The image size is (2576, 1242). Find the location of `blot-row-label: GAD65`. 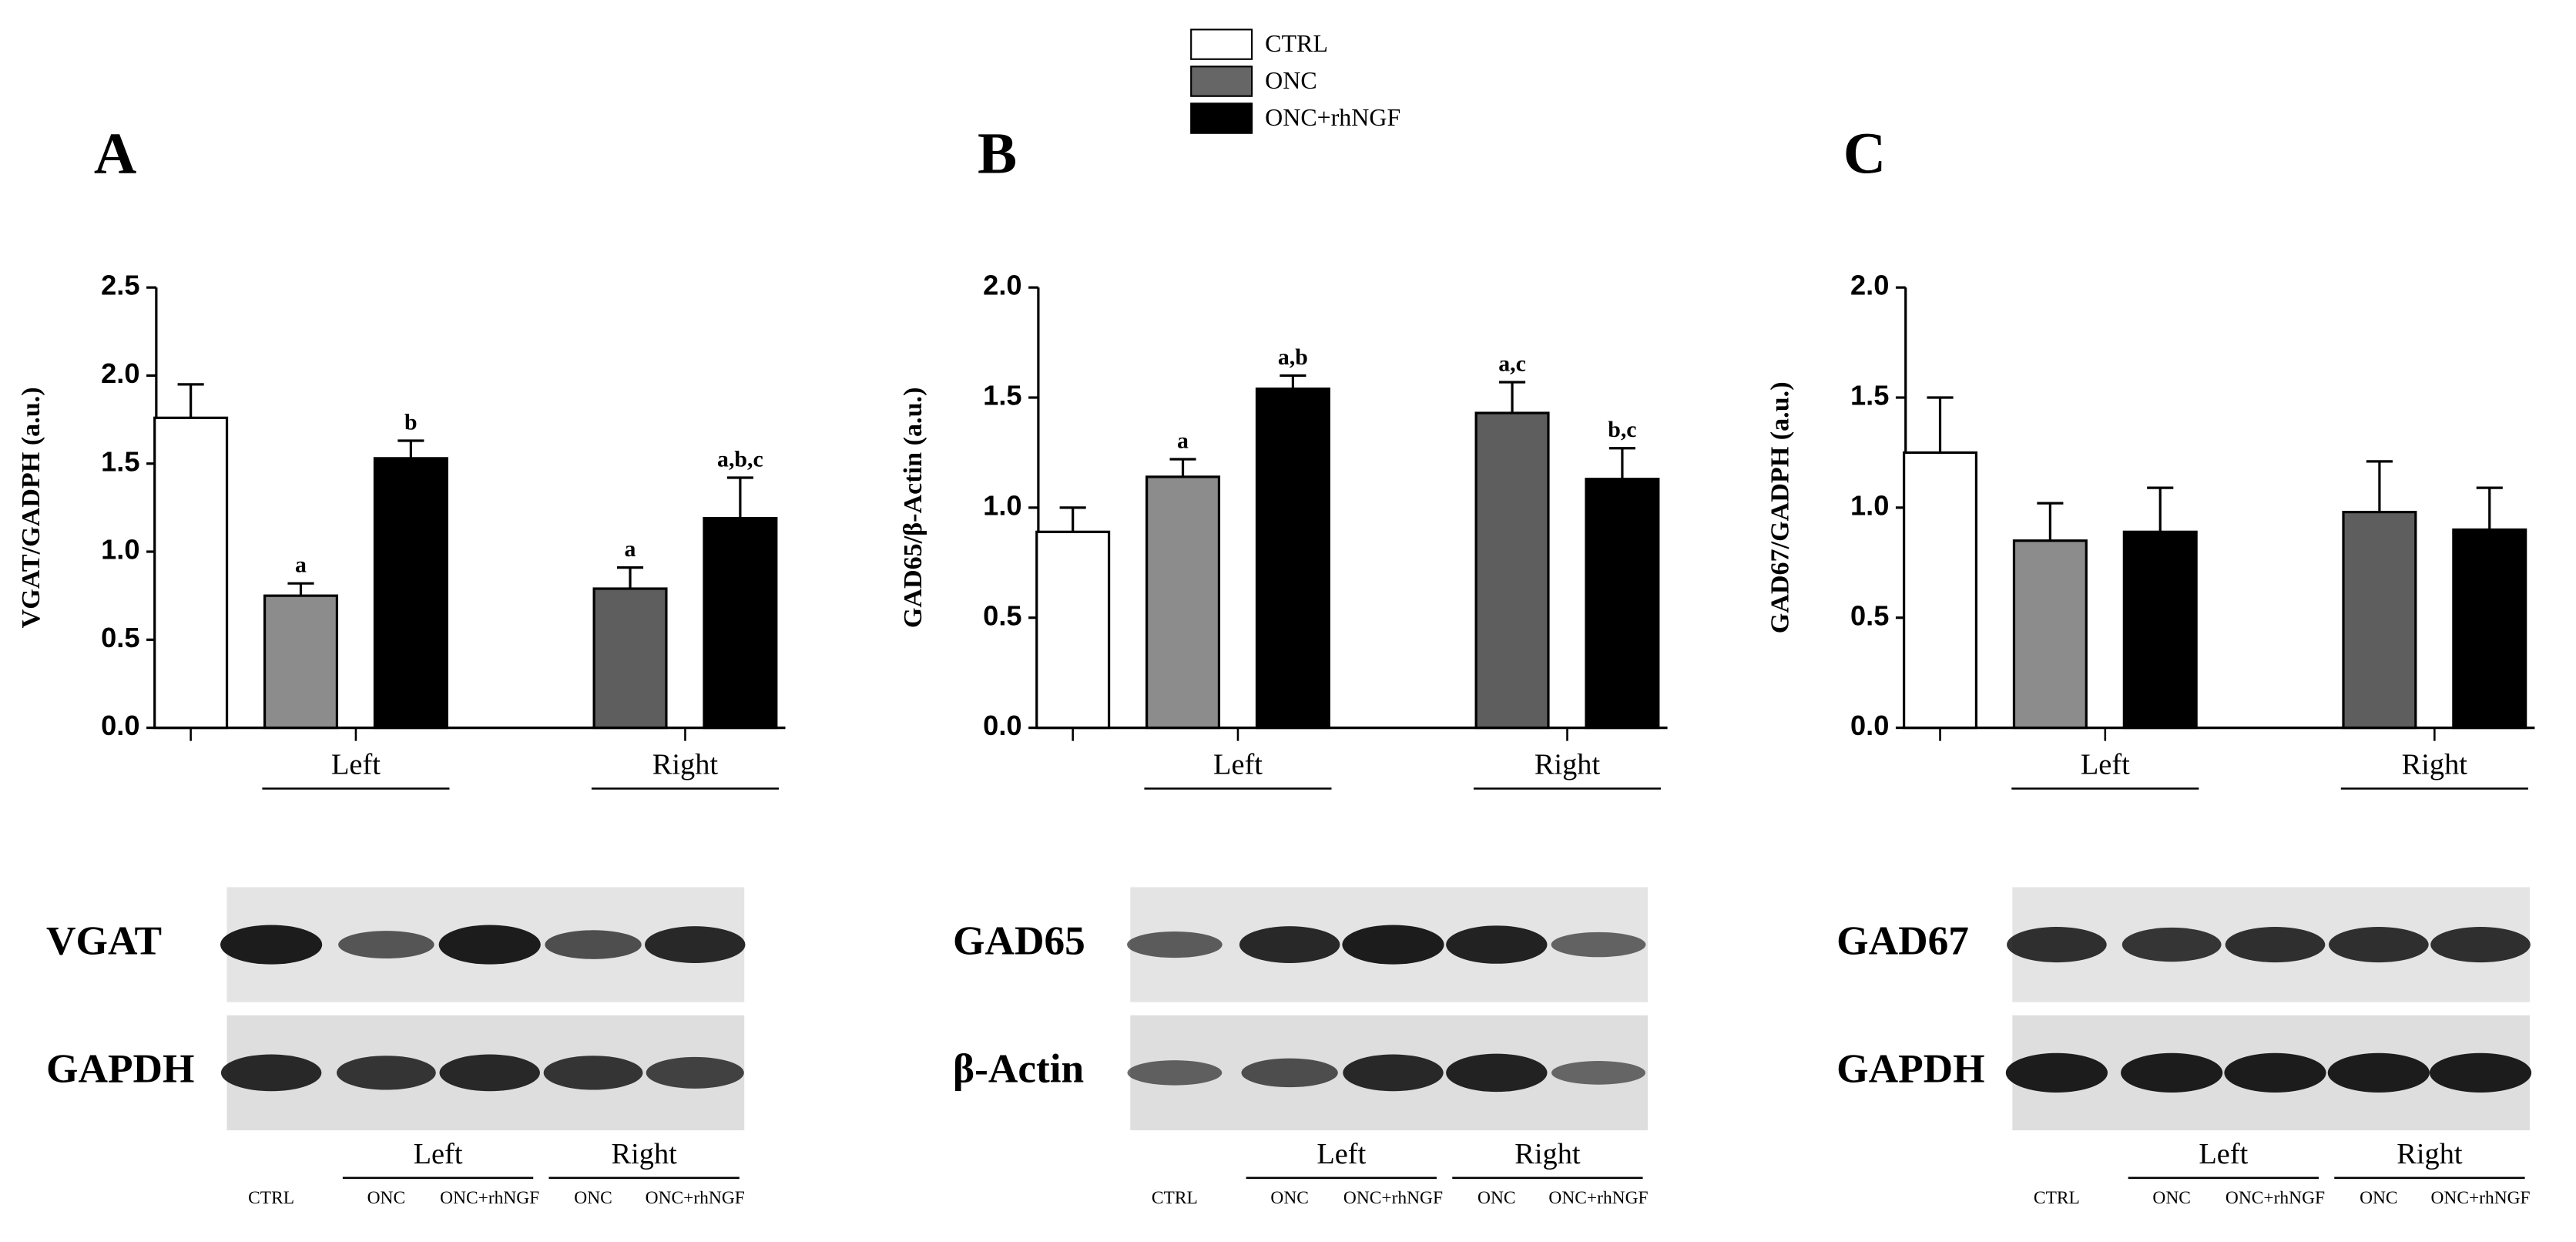

blot-row-label: GAD65 is located at coordinates (1019, 940).